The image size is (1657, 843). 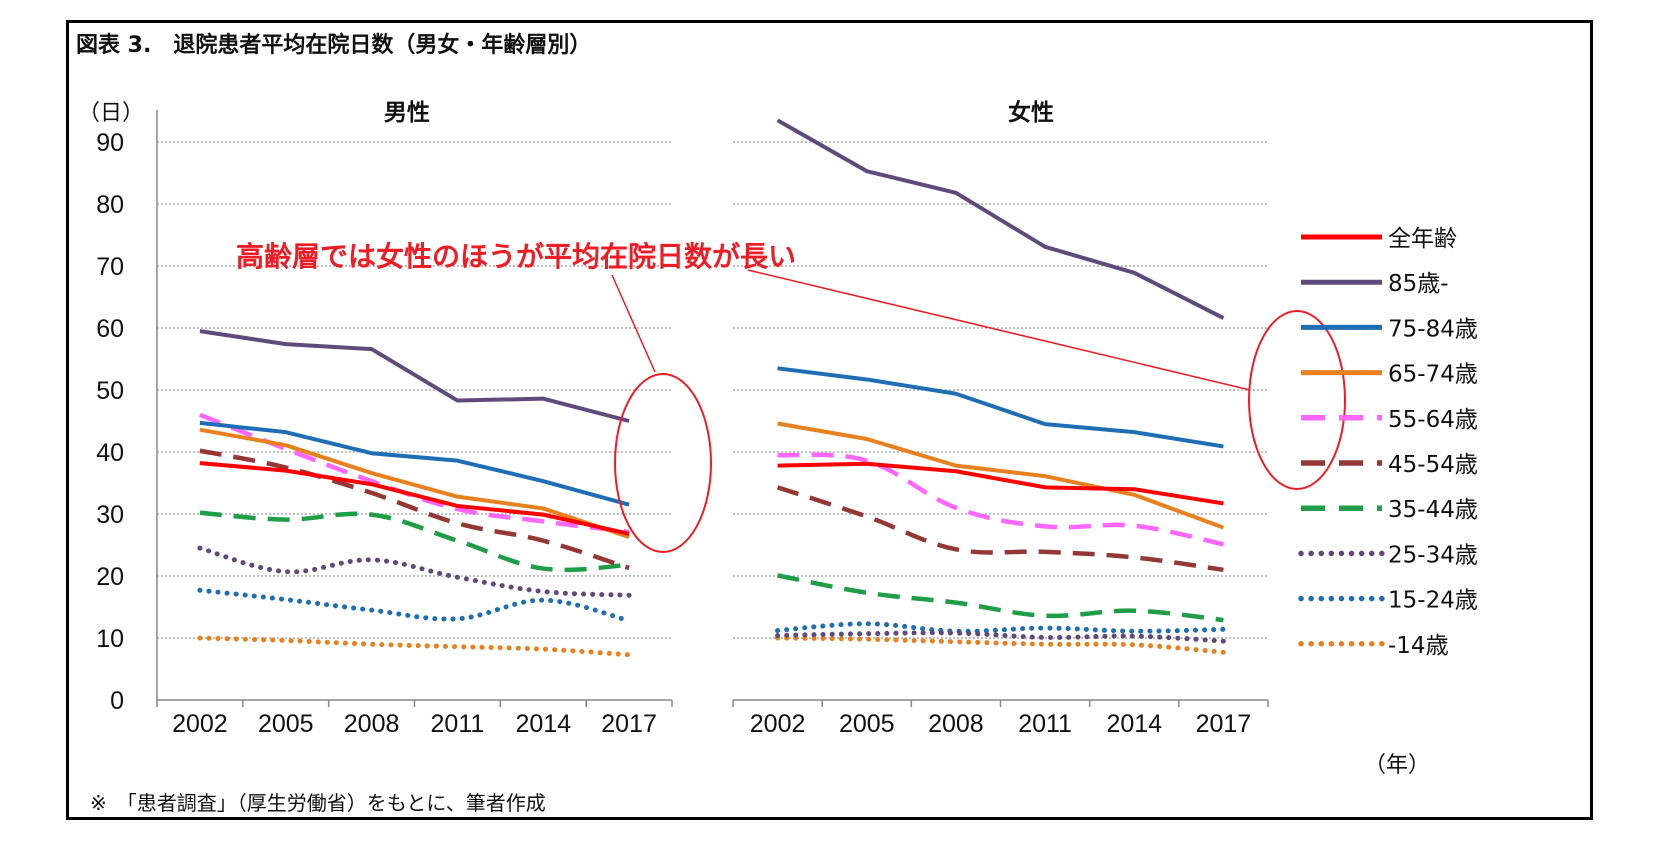 I want to click on legend-label: 65-74歳, so click(x=1433, y=375).